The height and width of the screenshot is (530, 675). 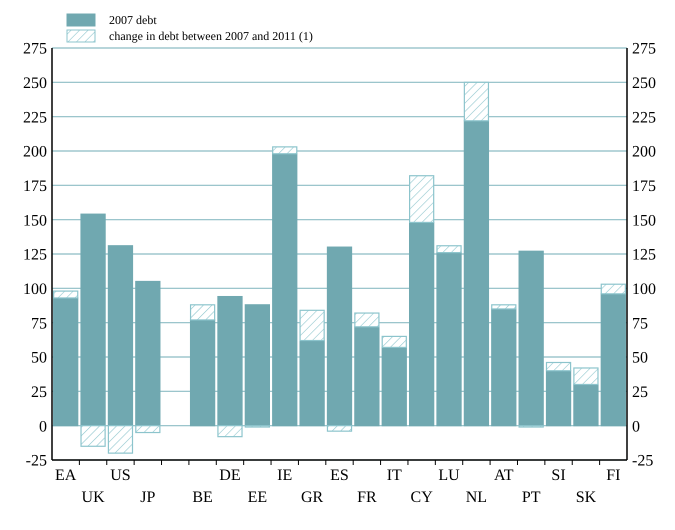 What do you see at coordinates (613, 475) in the screenshot?
I see `x-tick-label: FI` at bounding box center [613, 475].